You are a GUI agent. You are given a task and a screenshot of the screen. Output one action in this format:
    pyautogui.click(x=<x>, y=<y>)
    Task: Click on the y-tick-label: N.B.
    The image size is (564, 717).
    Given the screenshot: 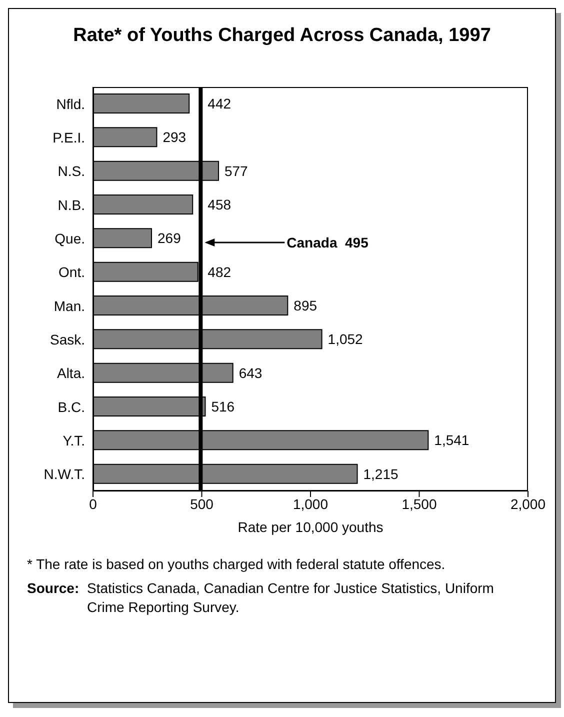 What is the action you would take?
    pyautogui.click(x=71, y=204)
    